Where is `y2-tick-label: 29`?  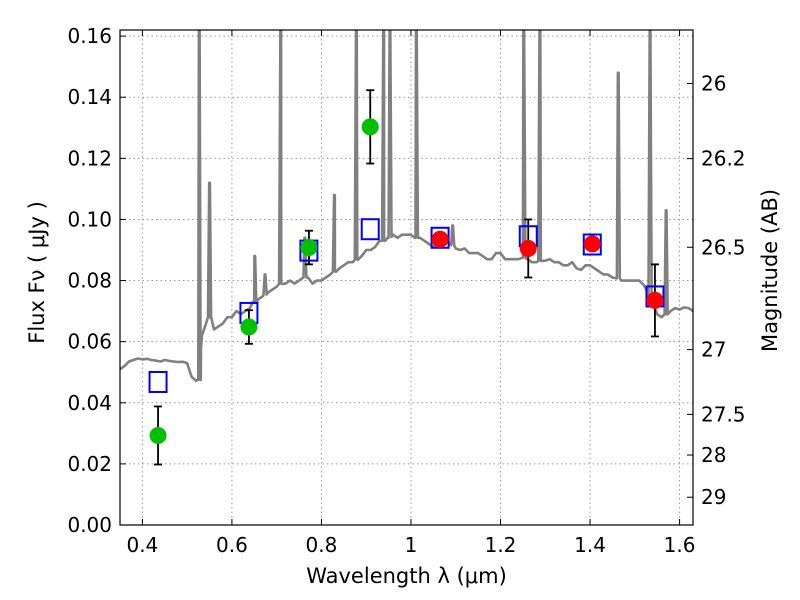
y2-tick-label: 29 is located at coordinates (713, 497).